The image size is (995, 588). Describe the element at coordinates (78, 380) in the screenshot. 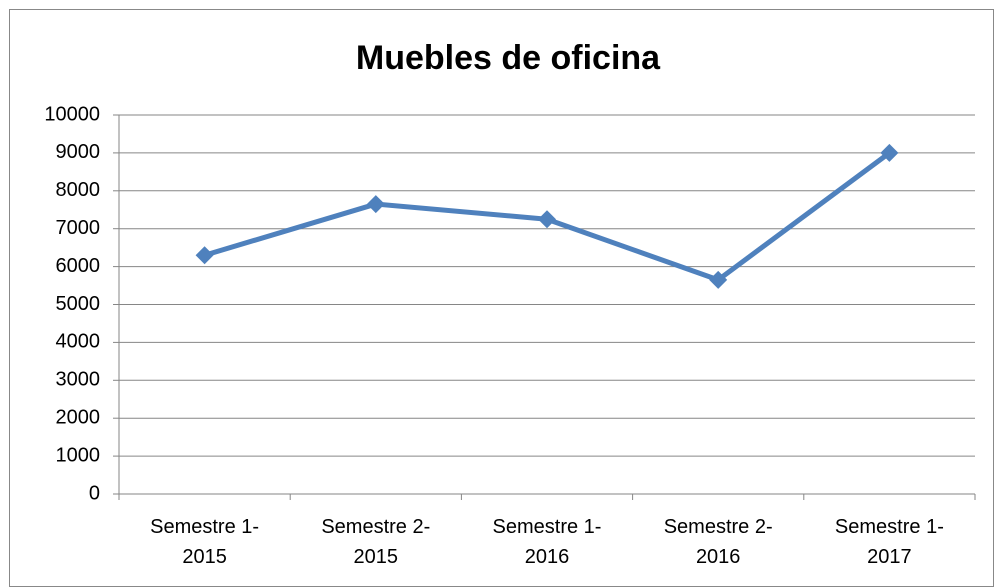

I see `y-tick-label: 3000` at that location.